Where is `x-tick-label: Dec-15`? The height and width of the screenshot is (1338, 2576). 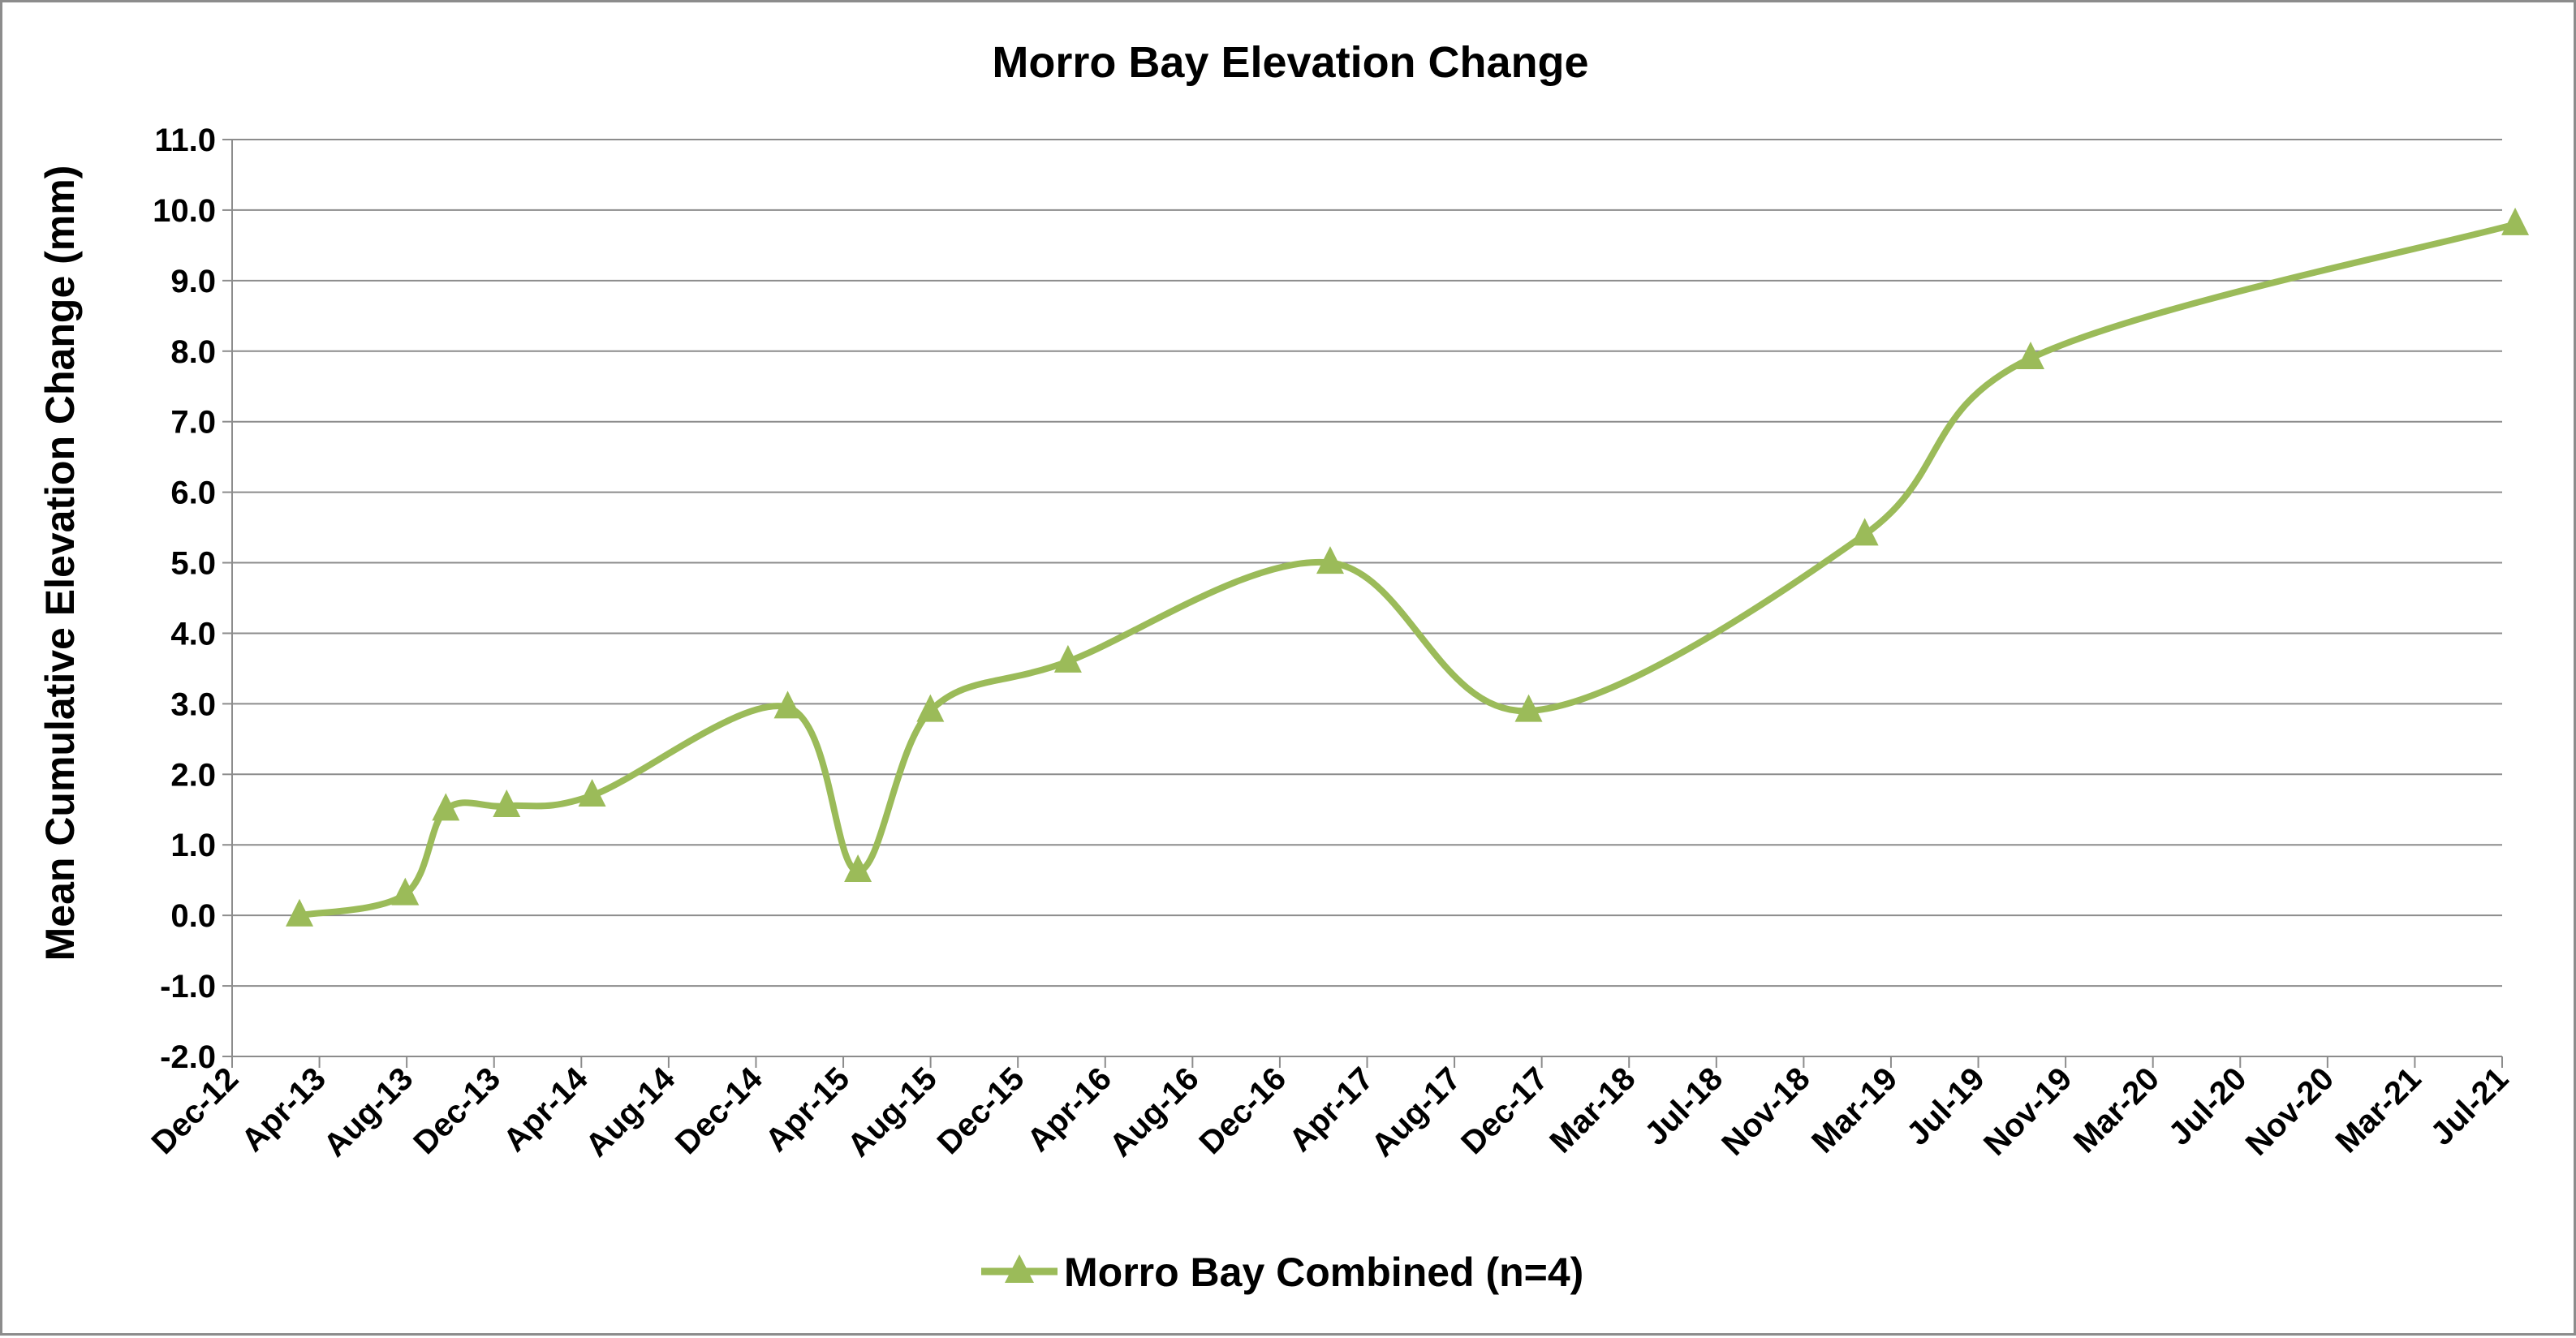 x-tick-label: Dec-15 is located at coordinates (982, 1111).